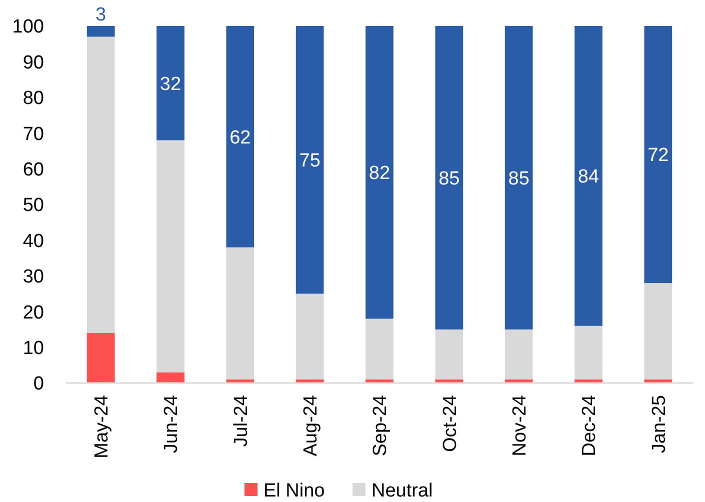  What do you see at coordinates (38, 384) in the screenshot?
I see `y-tick-label: 0` at bounding box center [38, 384].